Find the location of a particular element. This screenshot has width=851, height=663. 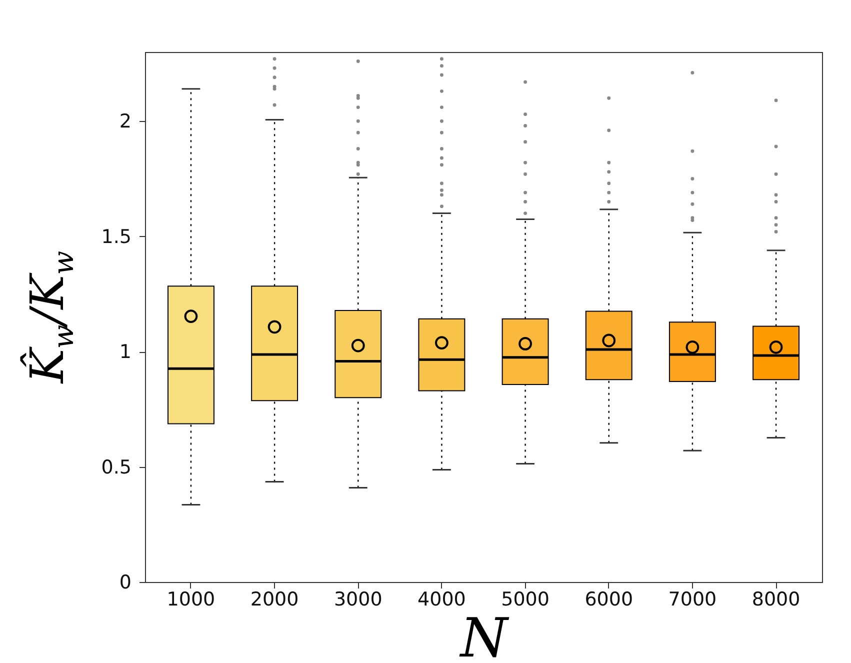

y-tick-label: 1.5 is located at coordinates (116, 237).